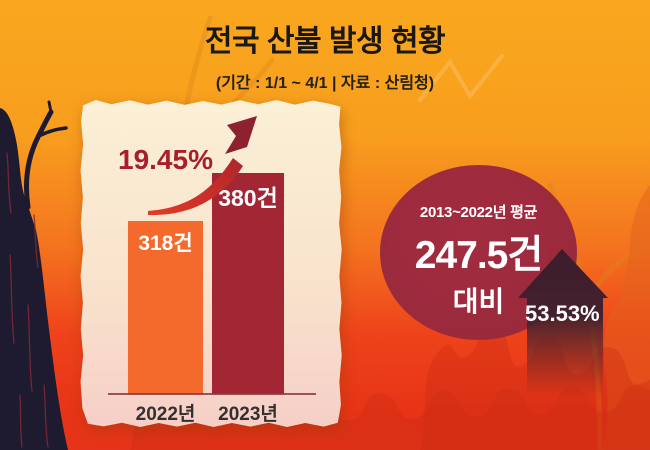  Describe the element at coordinates (478, 255) in the screenshot. I see `comparison-average-value: 247.5건` at that location.